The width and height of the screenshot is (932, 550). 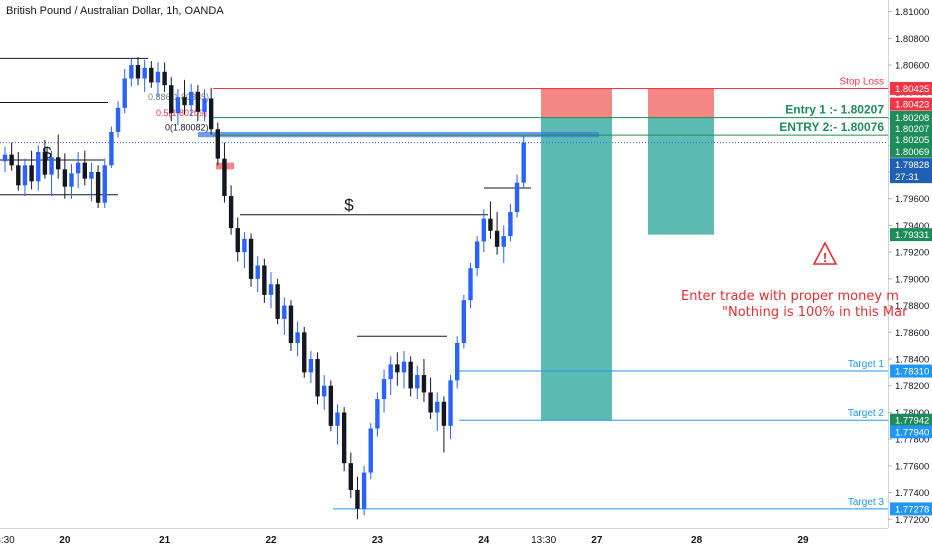 What do you see at coordinates (912, 333) in the screenshot?
I see `price-tick-label-12: 1.78600` at bounding box center [912, 333].